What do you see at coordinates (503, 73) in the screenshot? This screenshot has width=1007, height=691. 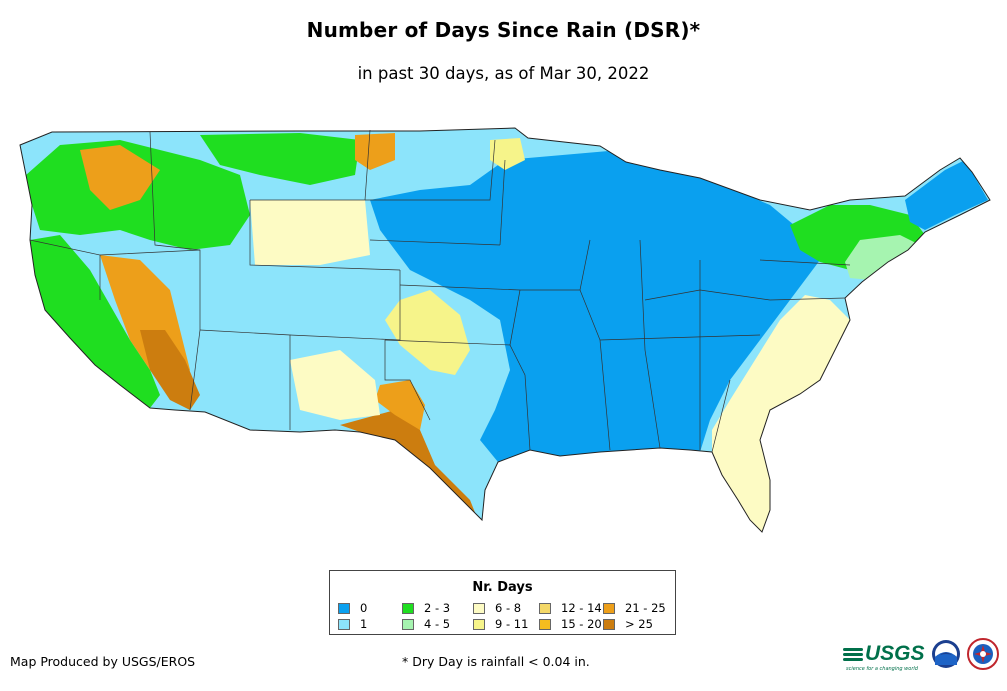 I see `map-subtitle: in past 30 days, as of Mar 30, 2022` at bounding box center [503, 73].